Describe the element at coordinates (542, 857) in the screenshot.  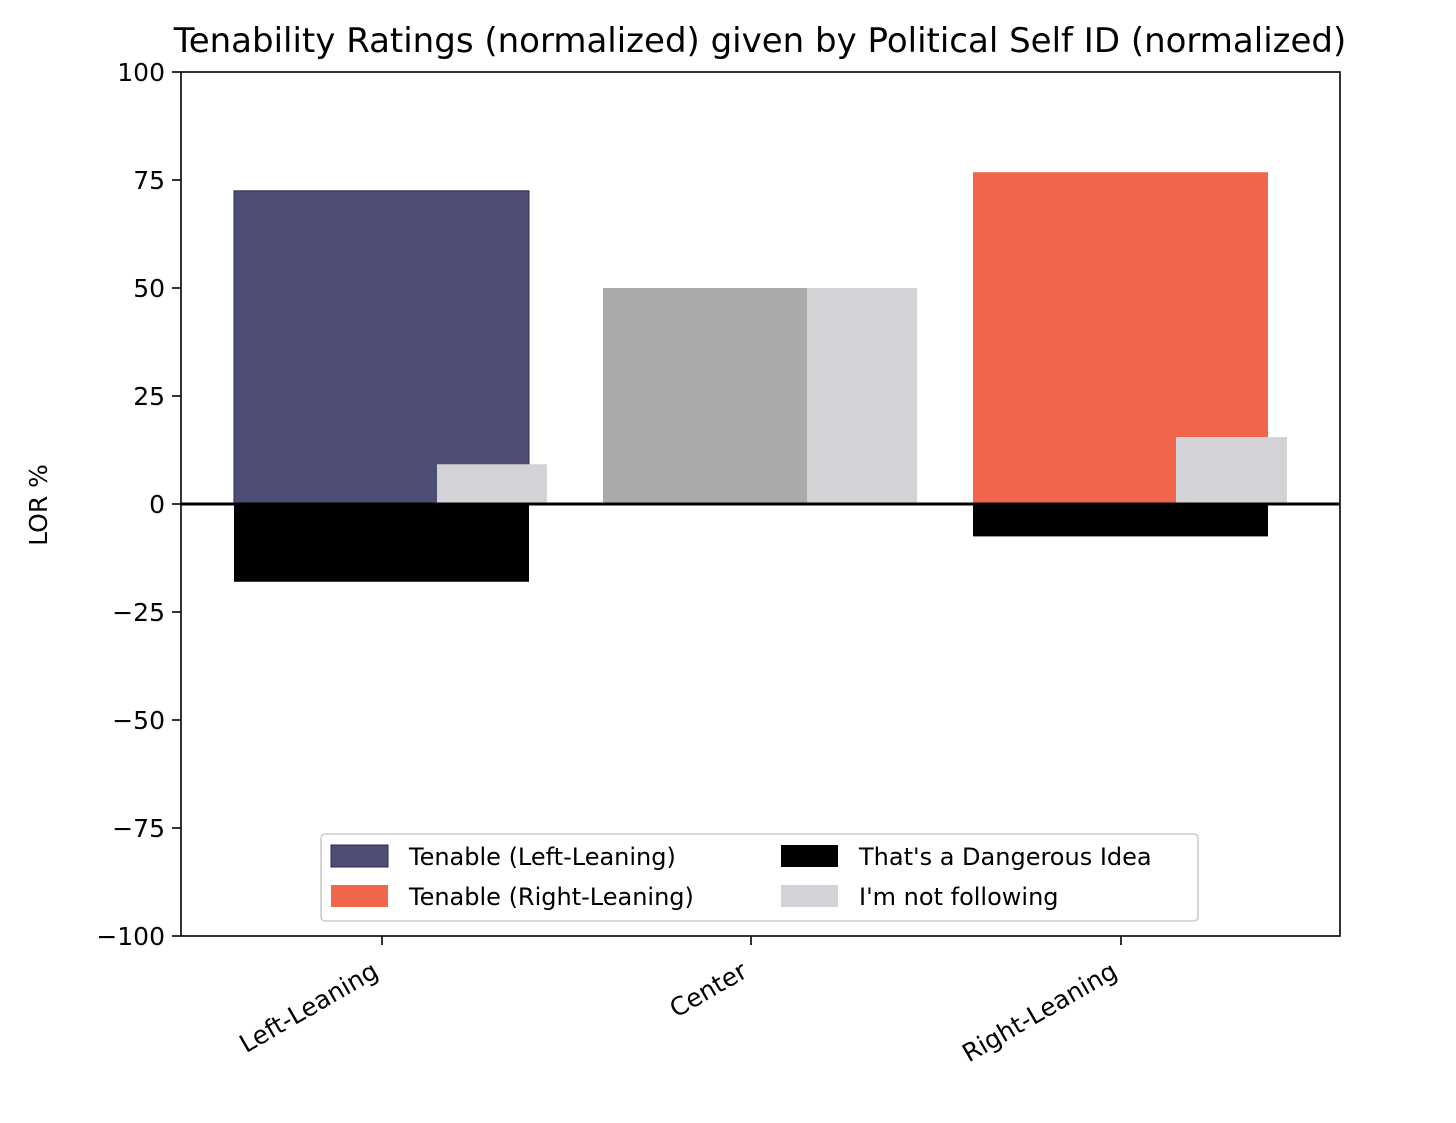
I see `legend-label: Tenable (Left-Leaning)` at that location.